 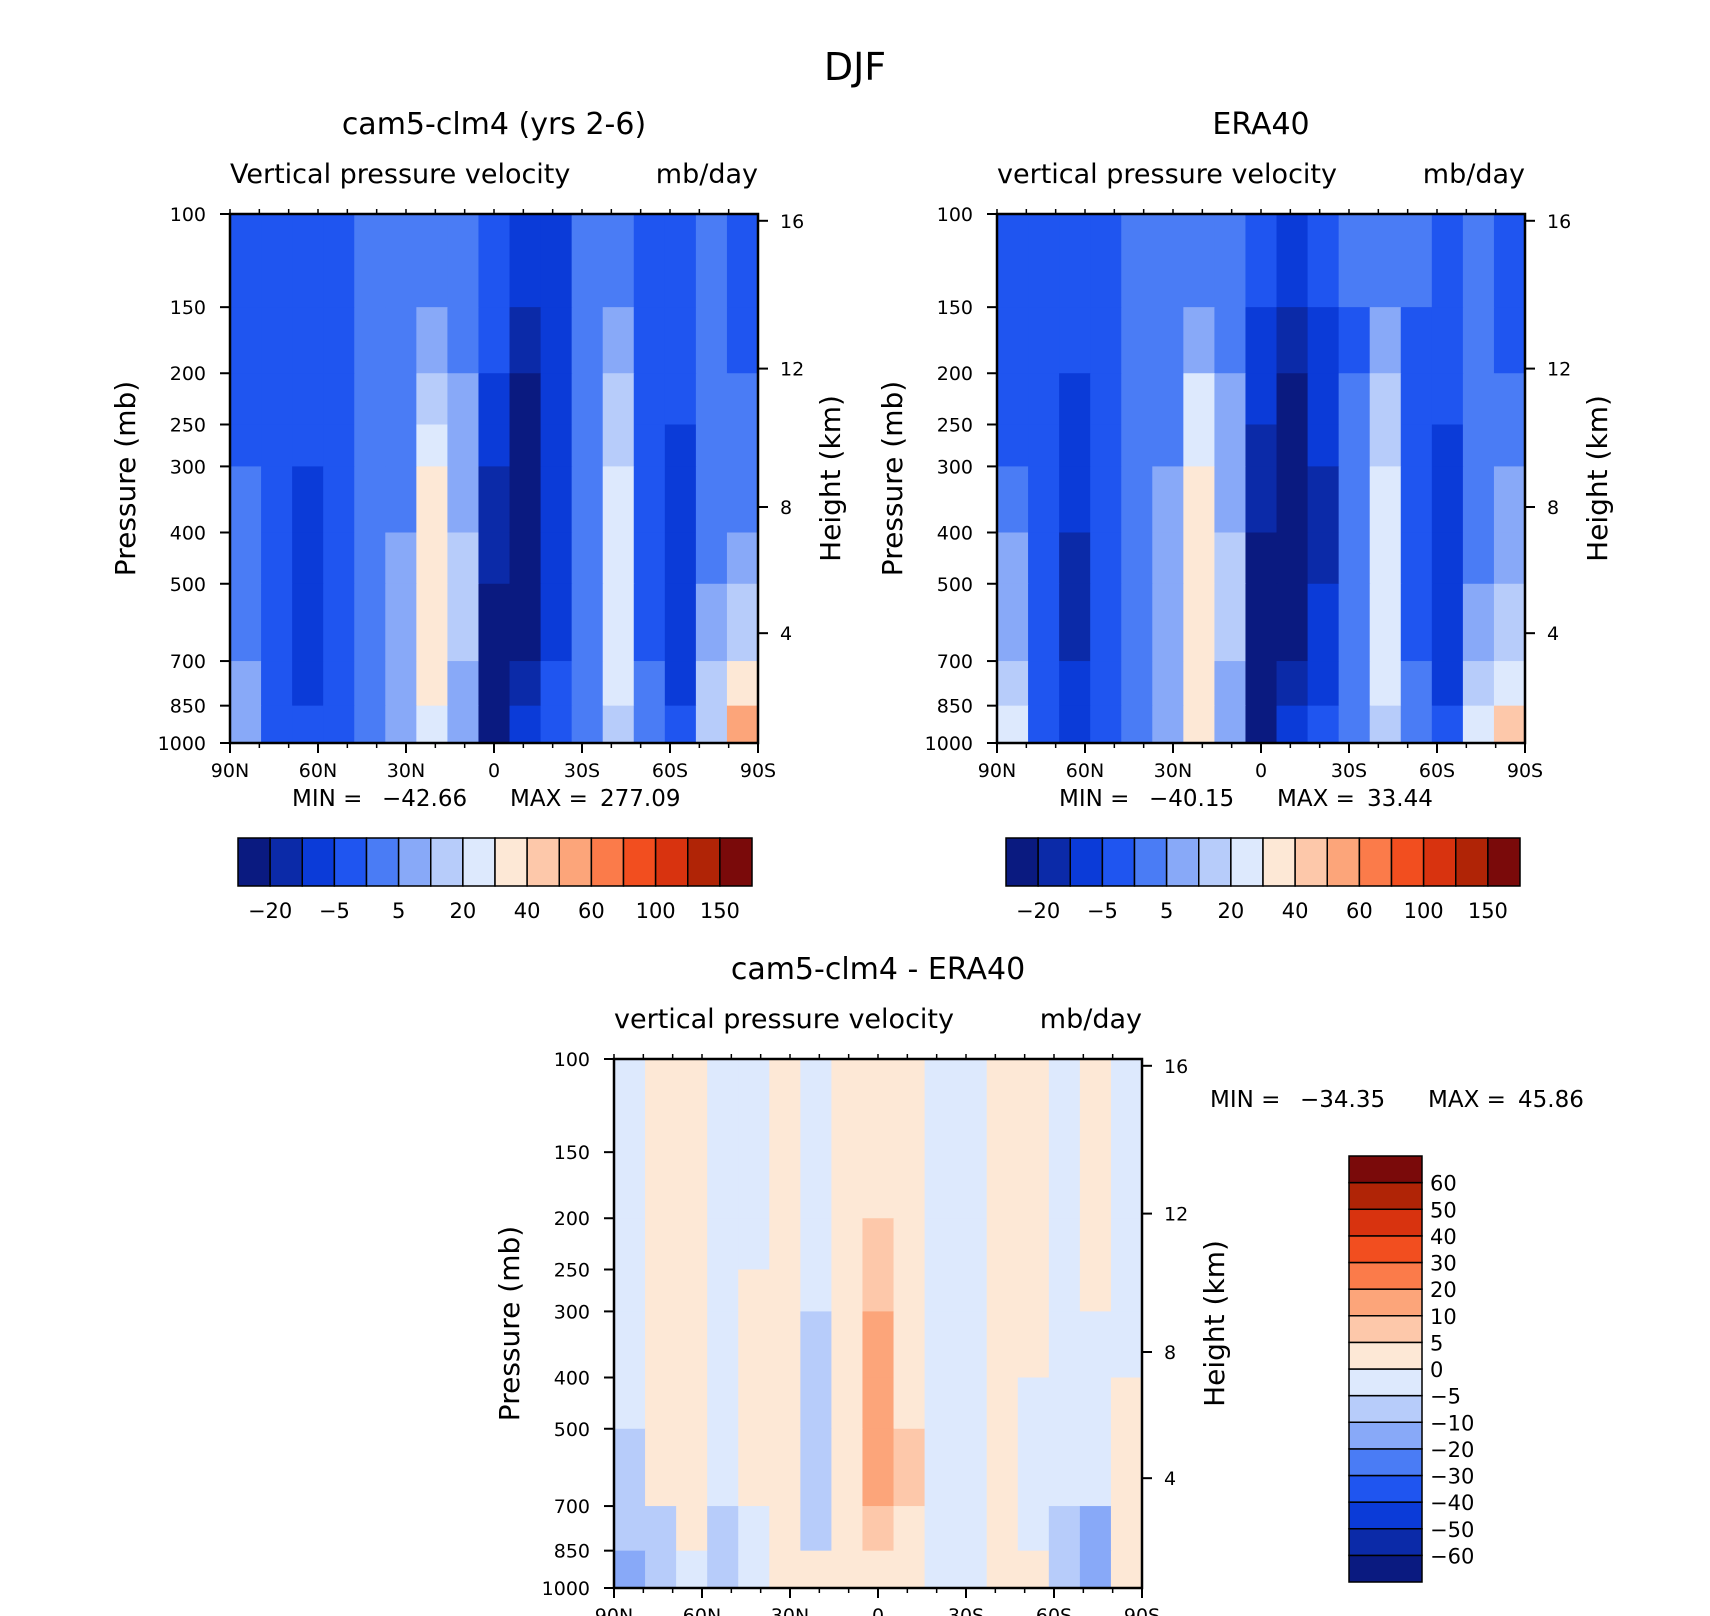 What do you see at coordinates (878, 1324) in the screenshot?
I see `heatmap-field` at bounding box center [878, 1324].